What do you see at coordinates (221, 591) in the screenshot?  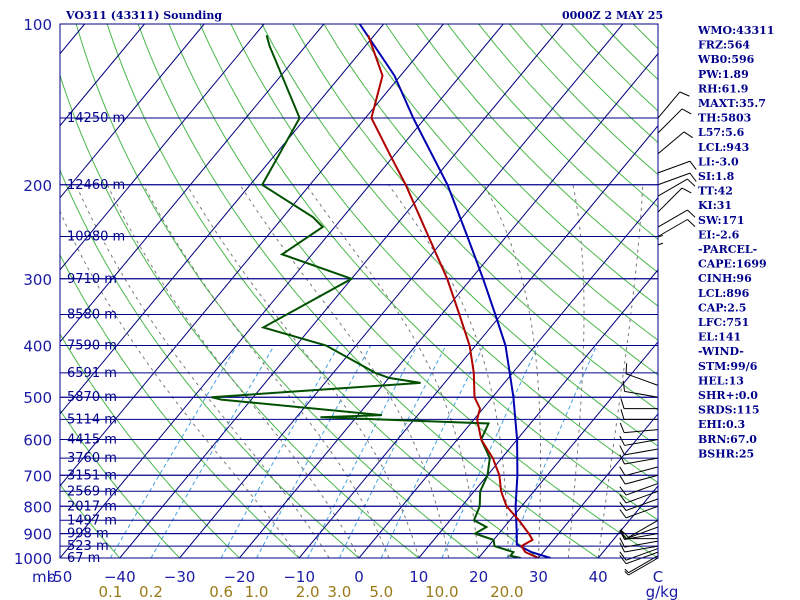 I see `mixing-ratio-tick-label: 0.6` at bounding box center [221, 591].